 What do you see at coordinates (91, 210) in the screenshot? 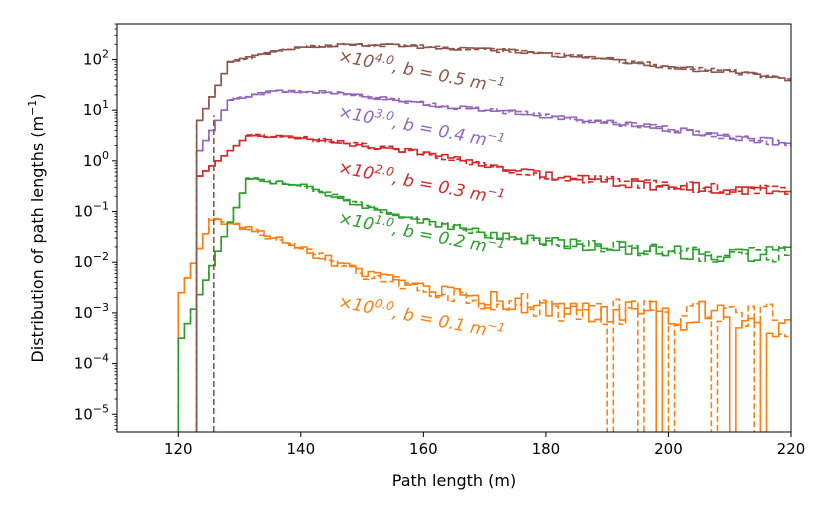
I see `y-tick-label: 10⁻¹` at bounding box center [91, 210].